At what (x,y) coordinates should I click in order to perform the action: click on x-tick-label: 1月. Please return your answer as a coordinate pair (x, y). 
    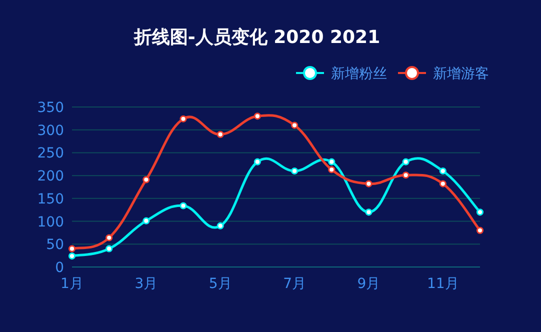
    Looking at the image, I should click on (72, 284).